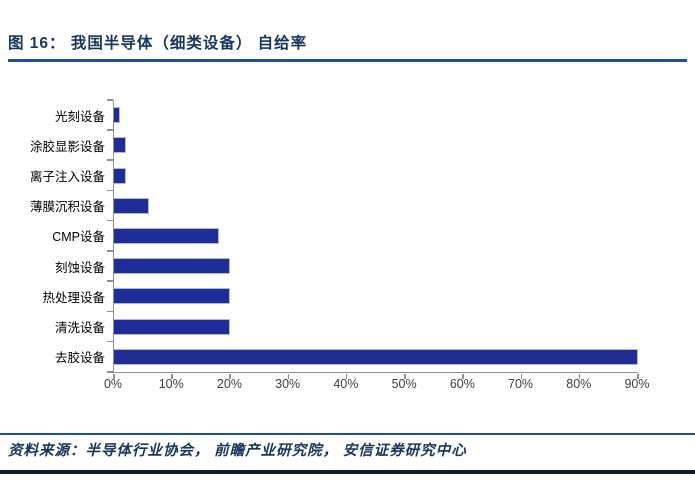 The width and height of the screenshot is (695, 480). What do you see at coordinates (637, 384) in the screenshot?
I see `x-tick-label: 90%` at bounding box center [637, 384].